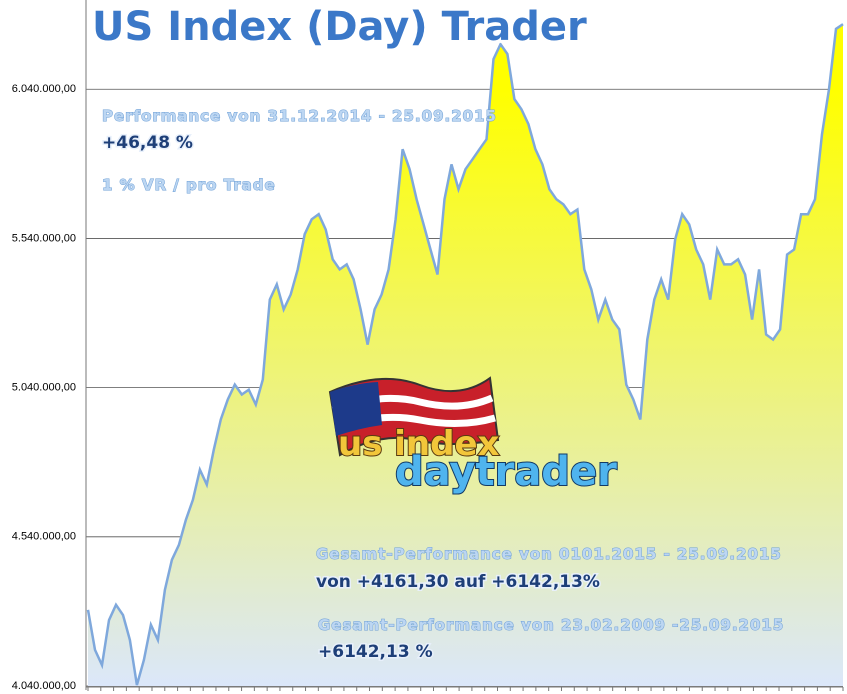 The height and width of the screenshot is (694, 847). I want to click on annotation: +46,48 %, so click(147, 143).